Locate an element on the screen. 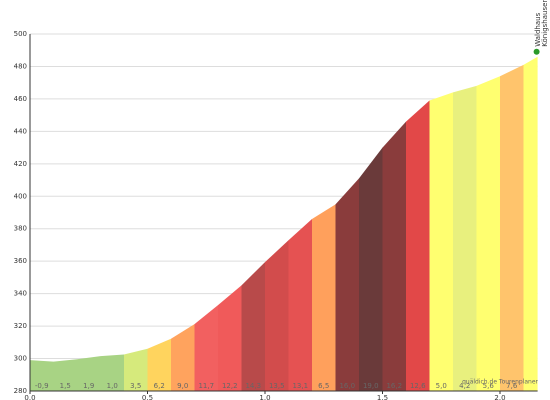 Image resolution: width=550 pixels, height=400 pixels. y-tick-label: 360 is located at coordinates (20, 261).